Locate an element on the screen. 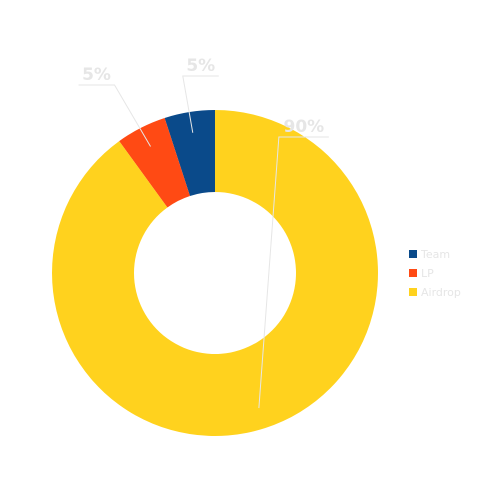 The height and width of the screenshot is (498, 498). data-label-lp: 5% is located at coordinates (96, 75).